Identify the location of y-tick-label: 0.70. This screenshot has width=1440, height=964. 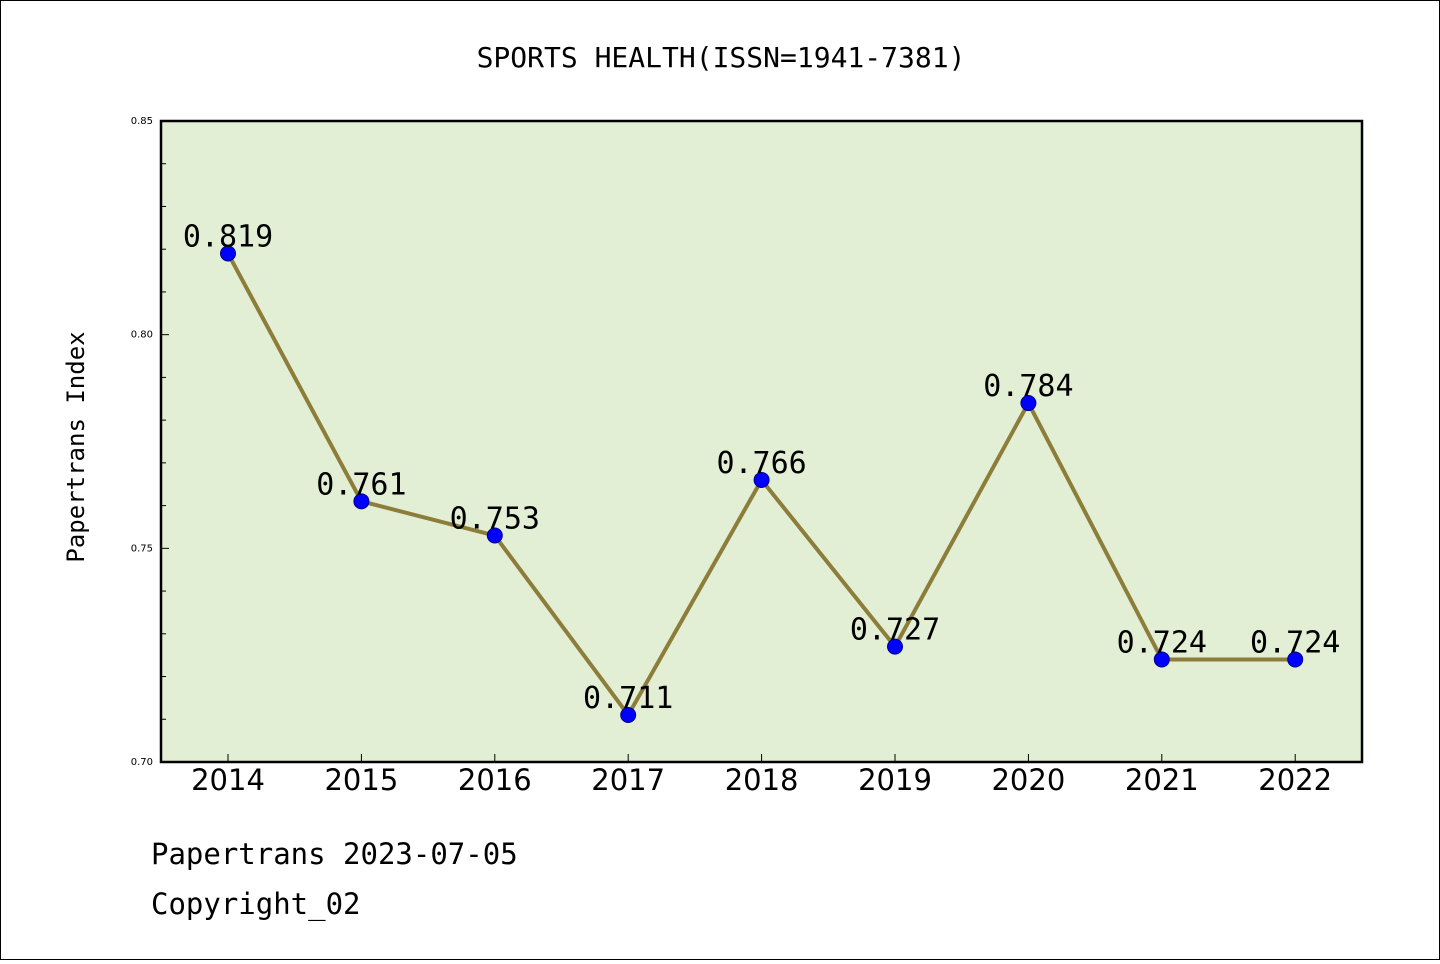
(142, 762).